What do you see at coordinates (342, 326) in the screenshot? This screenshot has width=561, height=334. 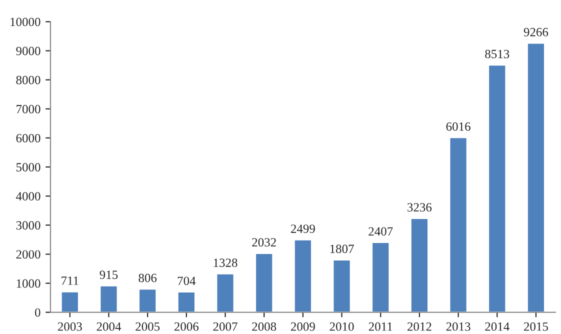 I see `x-tick-label: 2010` at bounding box center [342, 326].